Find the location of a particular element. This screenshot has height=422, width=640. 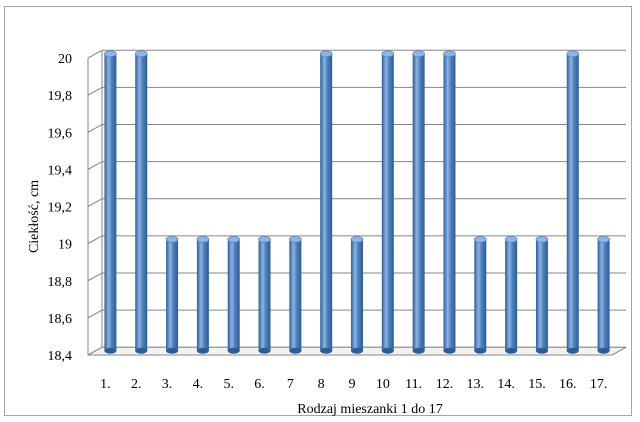

x-tick-labels: 1. 2. 3. 4. 5. 6. 7 8 9 10 11. 12. 13. 14. 15. 16. 17. is located at coordinates (353, 384).